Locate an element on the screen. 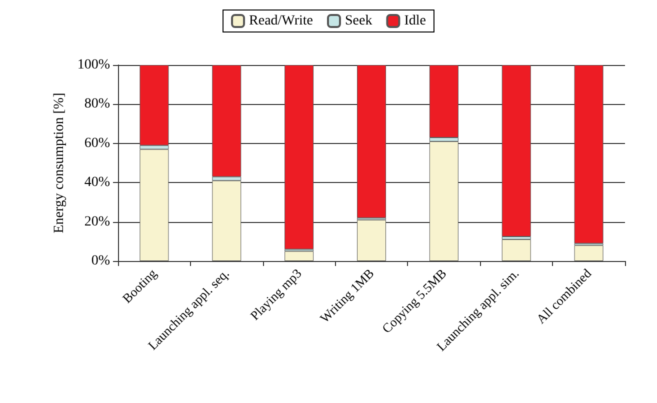  y-axis-title: Energy consumption [%] is located at coordinates (59, 163).